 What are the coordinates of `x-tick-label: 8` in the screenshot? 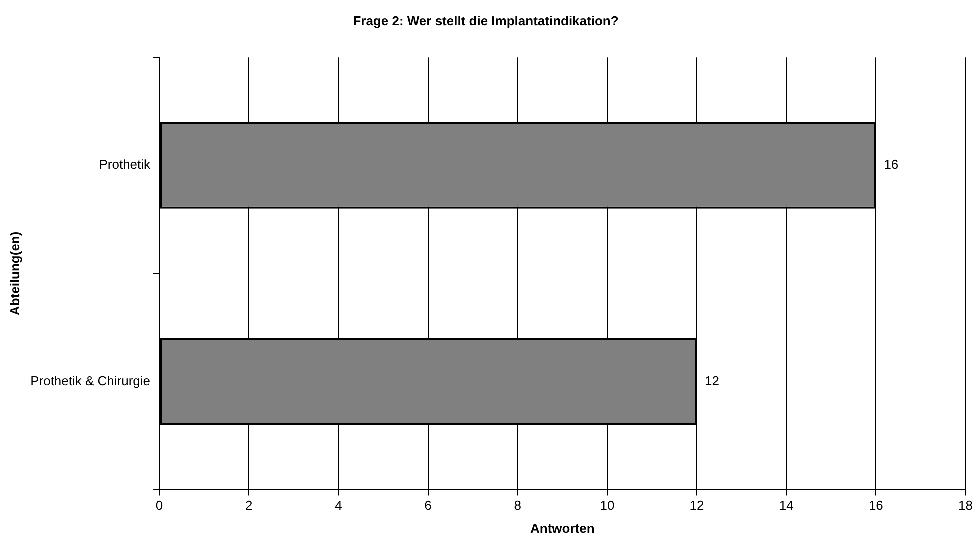 It's located at (518, 506).